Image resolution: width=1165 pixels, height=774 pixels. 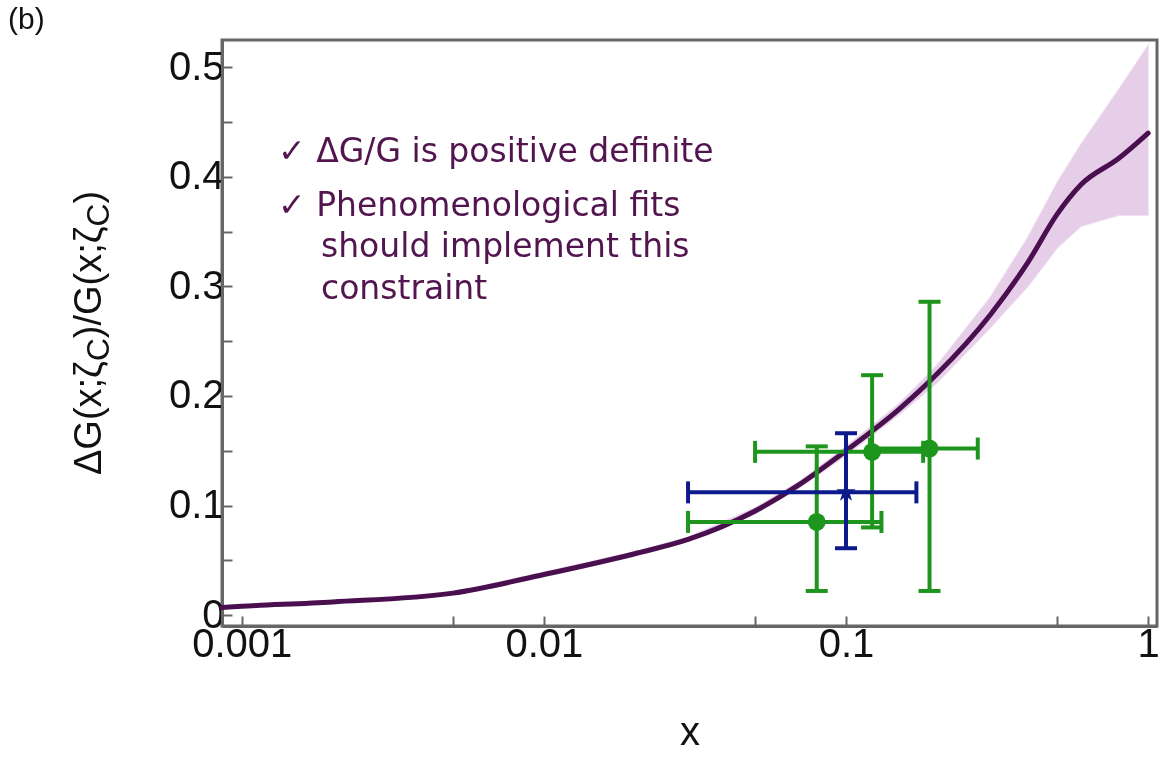 I want to click on y-tick-label: 0.5, so click(x=196, y=65).